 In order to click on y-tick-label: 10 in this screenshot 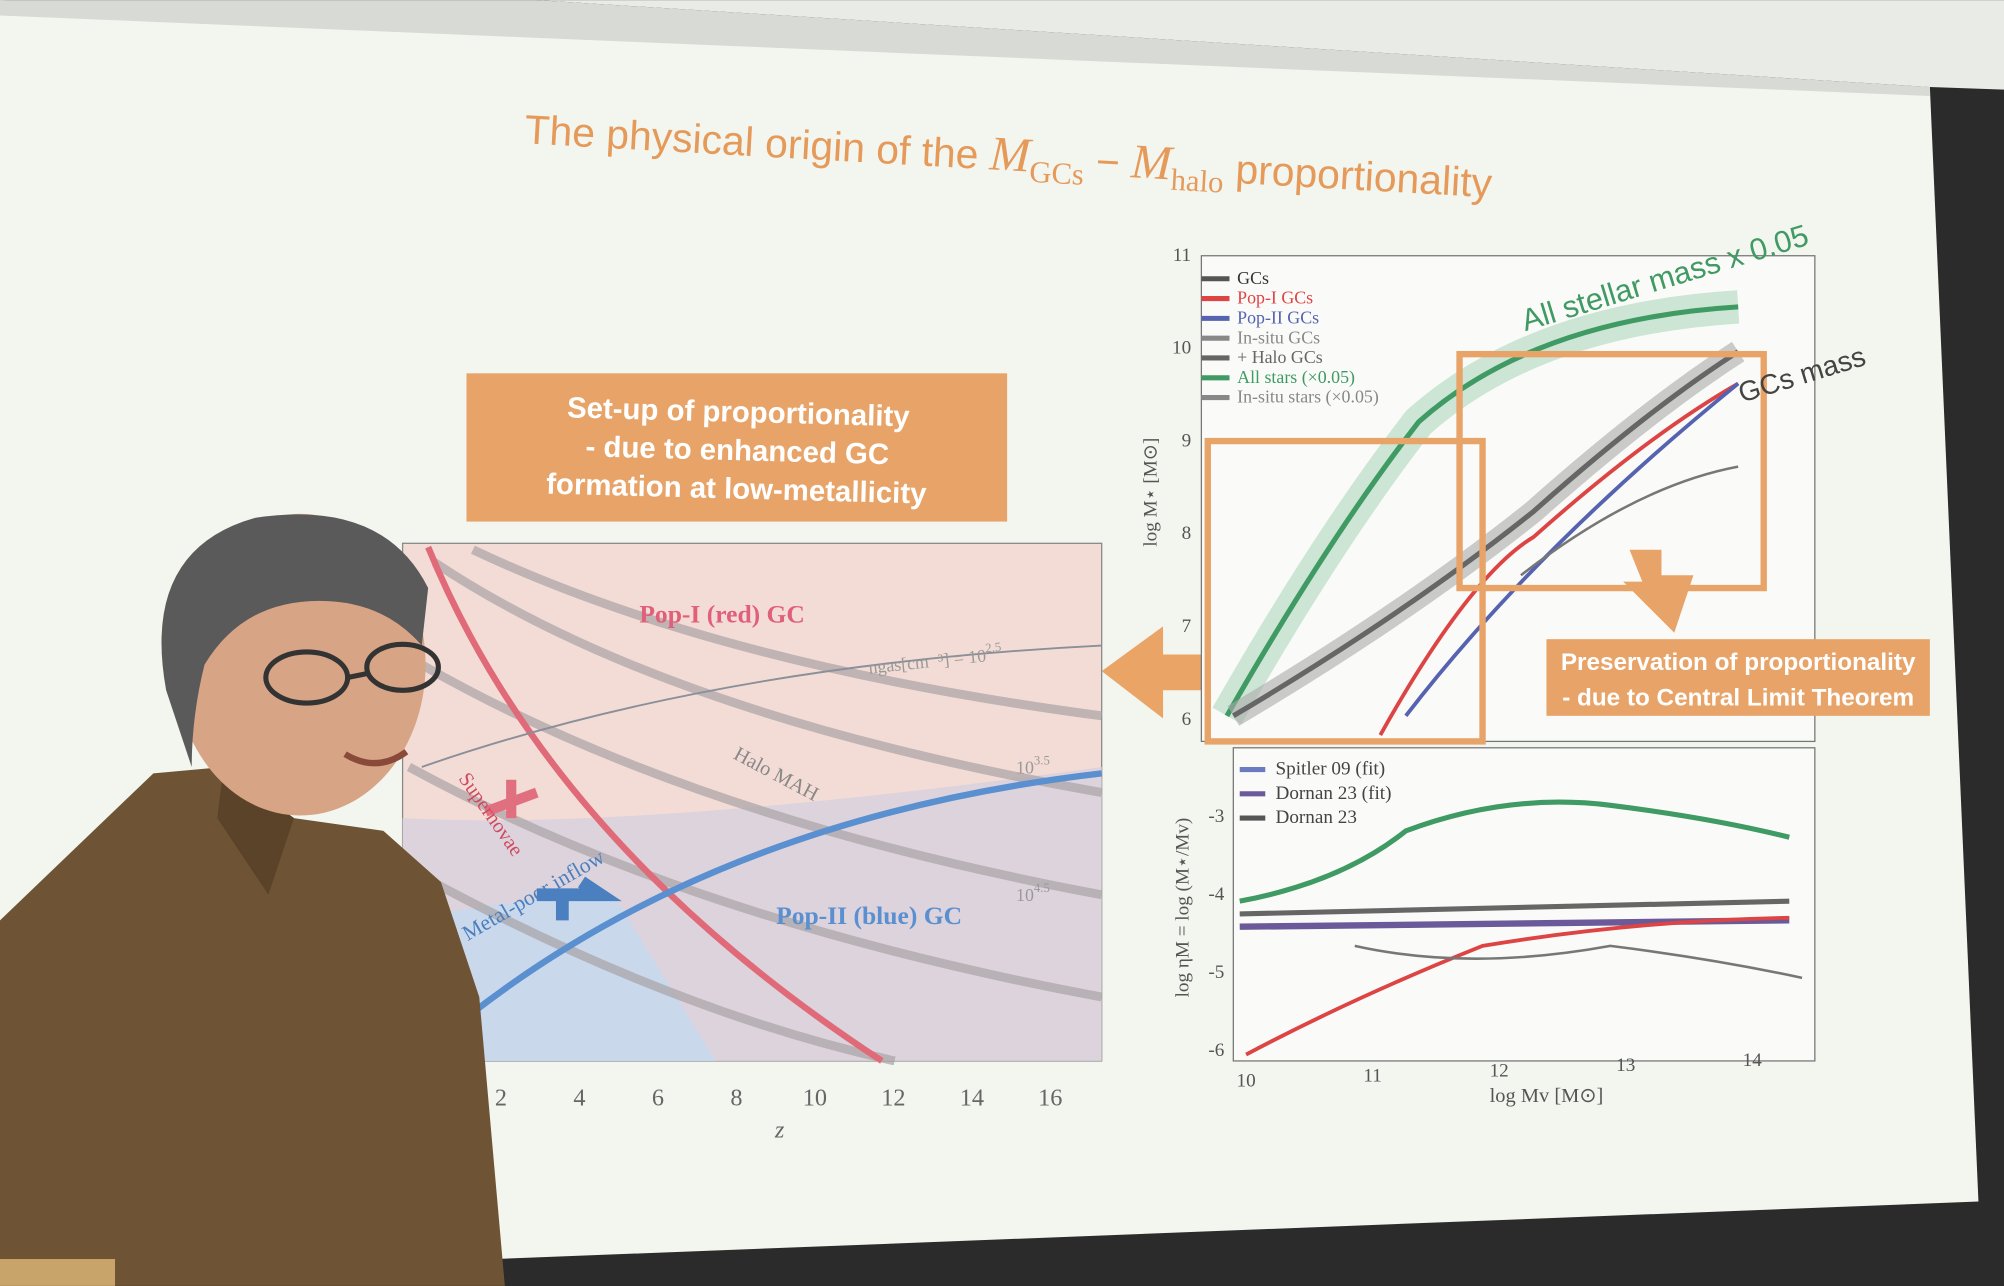, I will do `click(1181, 348)`.